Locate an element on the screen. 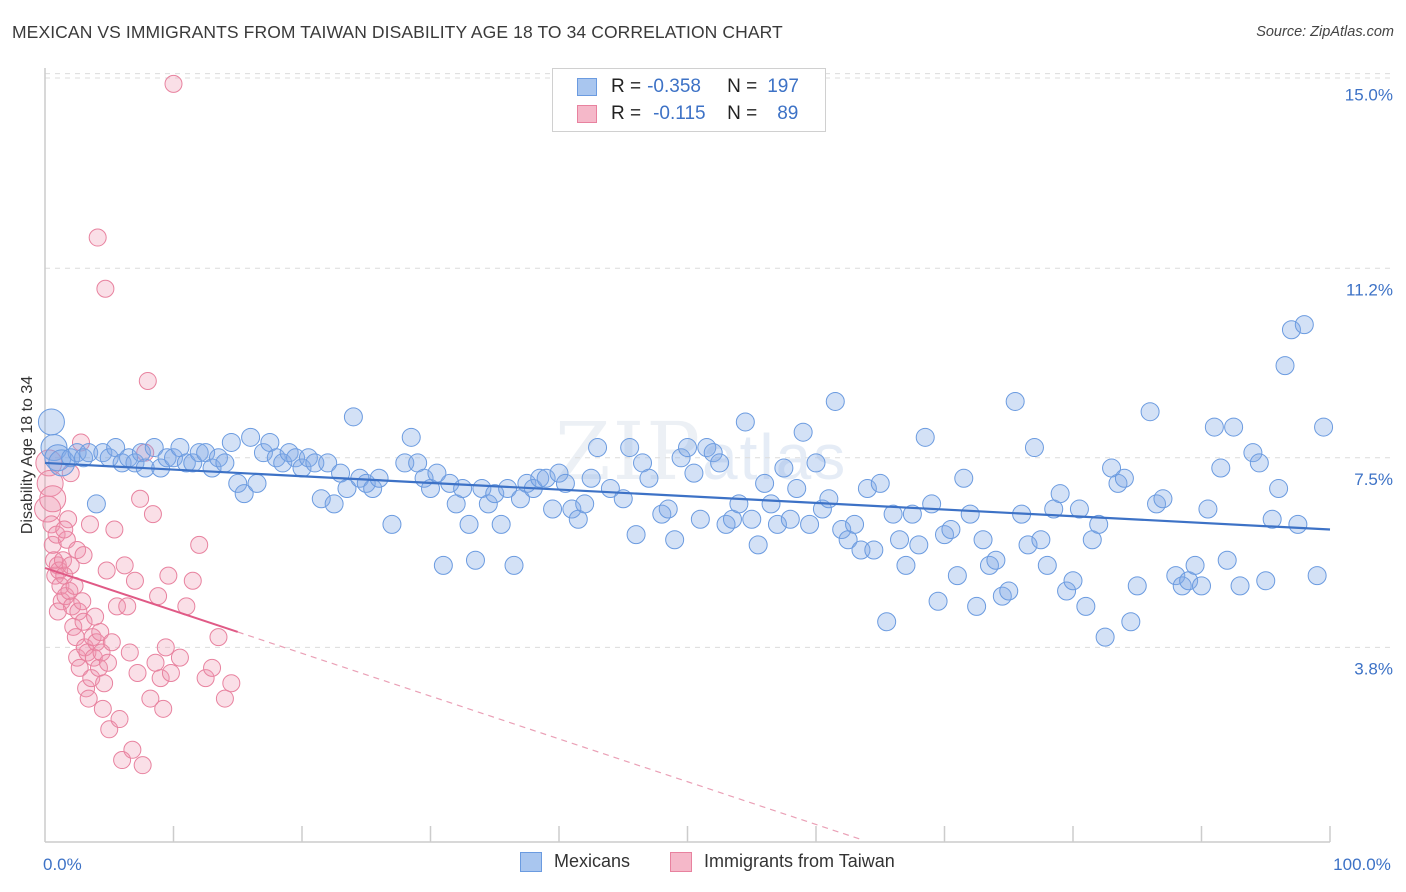 This screenshot has height=892, width=1406. taiwan-trend-extension is located at coordinates (549, 736).